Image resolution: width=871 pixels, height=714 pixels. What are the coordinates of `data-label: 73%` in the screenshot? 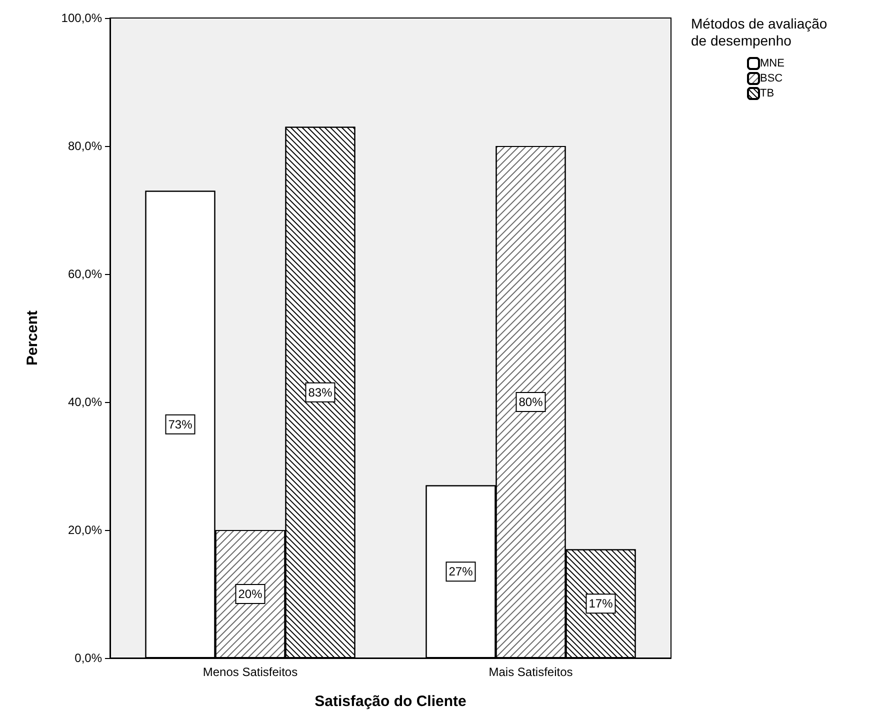 It's located at (180, 424).